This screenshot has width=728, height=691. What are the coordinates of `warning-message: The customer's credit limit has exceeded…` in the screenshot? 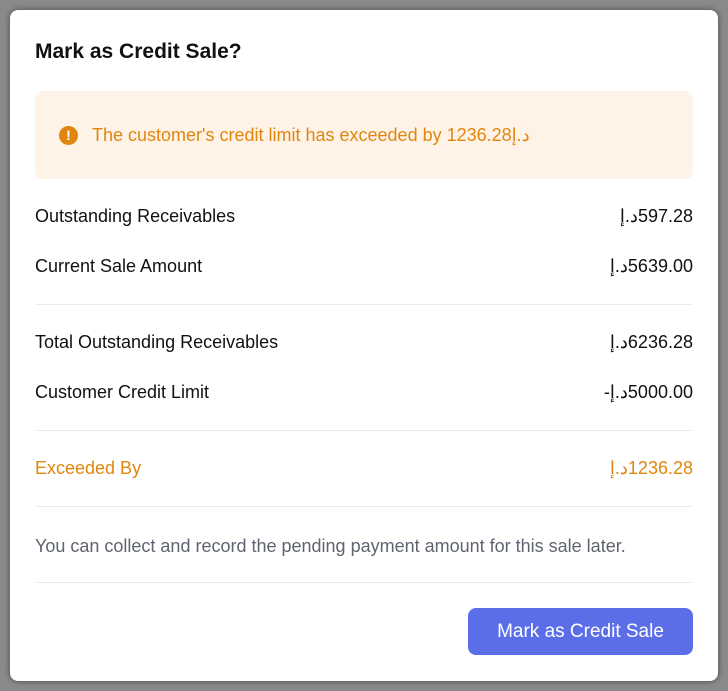 It's located at (311, 134).